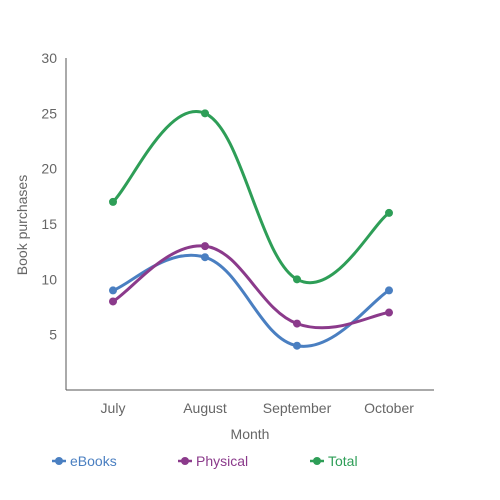 The width and height of the screenshot is (500, 500). I want to click on y-axis-title: Book purchases, so click(22, 225).